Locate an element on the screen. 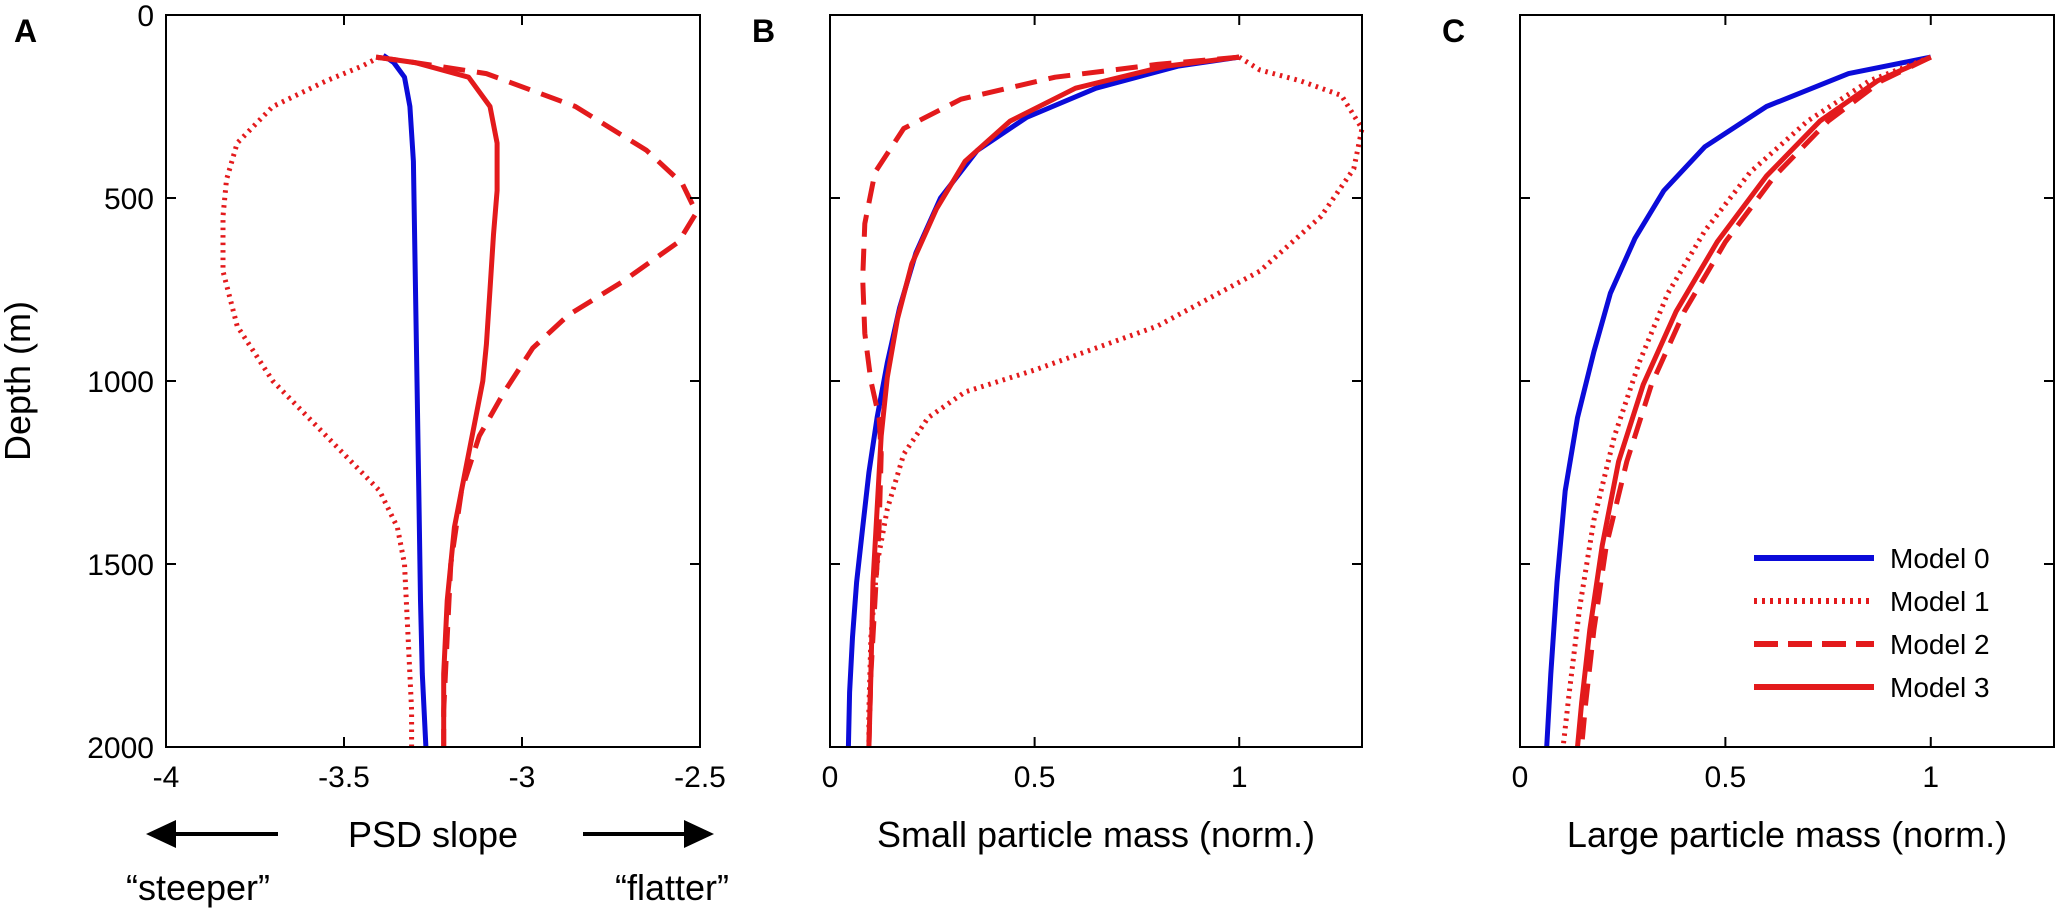 The image size is (2068, 914). x-tick-label: -3.5 is located at coordinates (344, 777).